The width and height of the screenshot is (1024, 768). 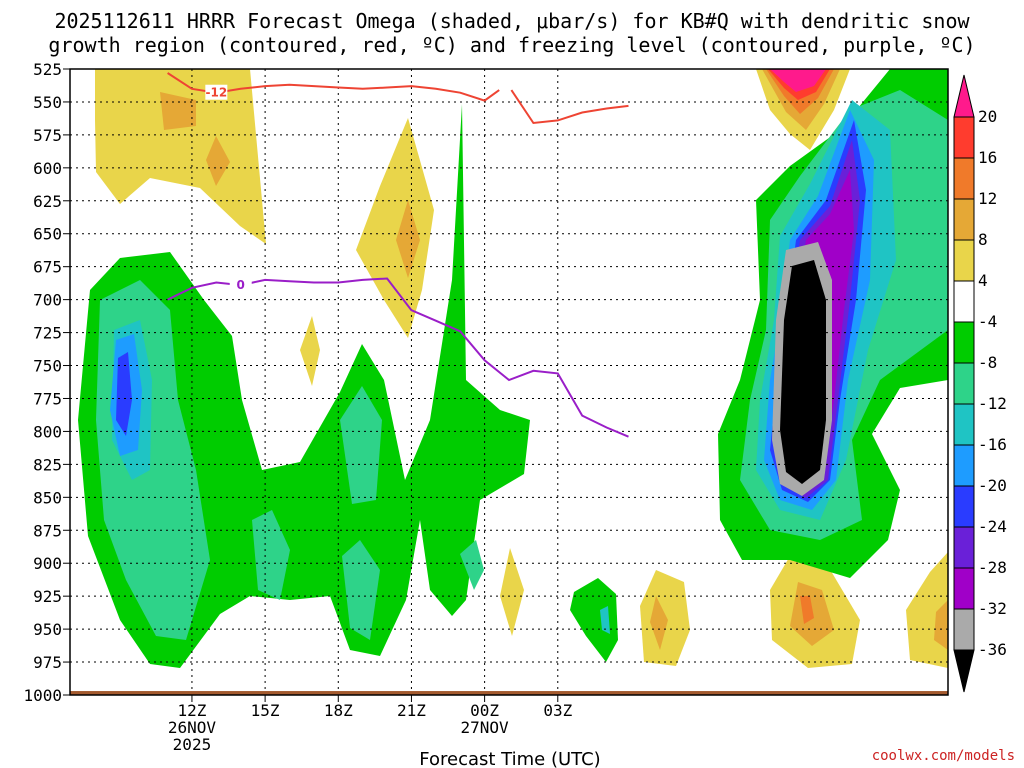 I want to click on y-tick-label: 800, so click(x=47, y=431).